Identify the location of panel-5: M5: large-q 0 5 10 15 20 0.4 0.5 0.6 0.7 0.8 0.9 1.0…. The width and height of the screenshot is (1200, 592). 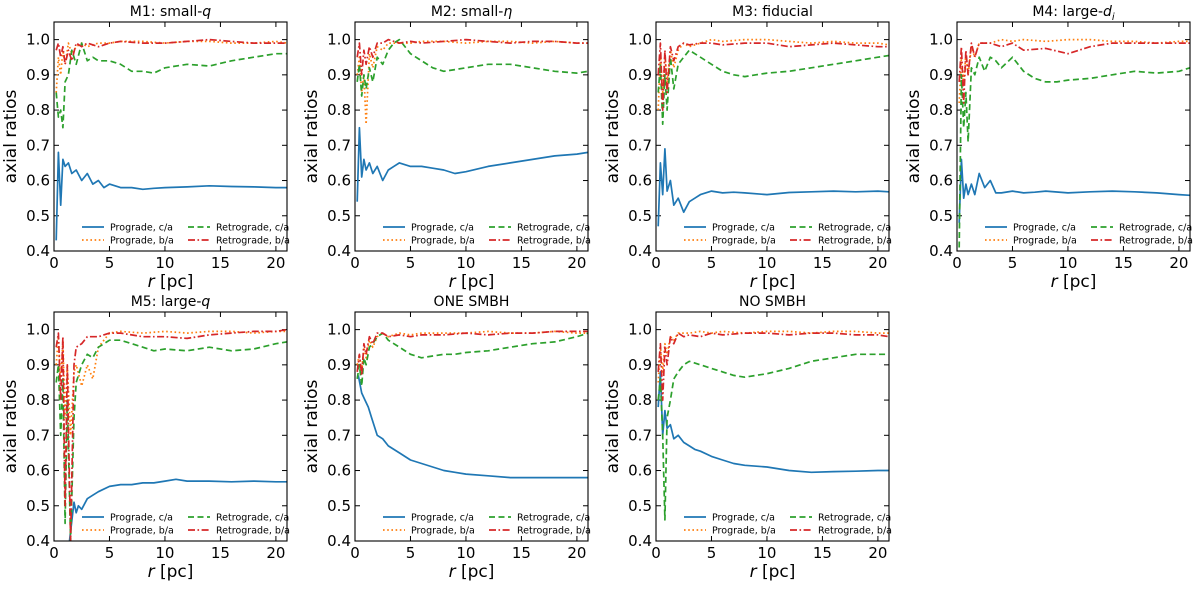
(145, 438).